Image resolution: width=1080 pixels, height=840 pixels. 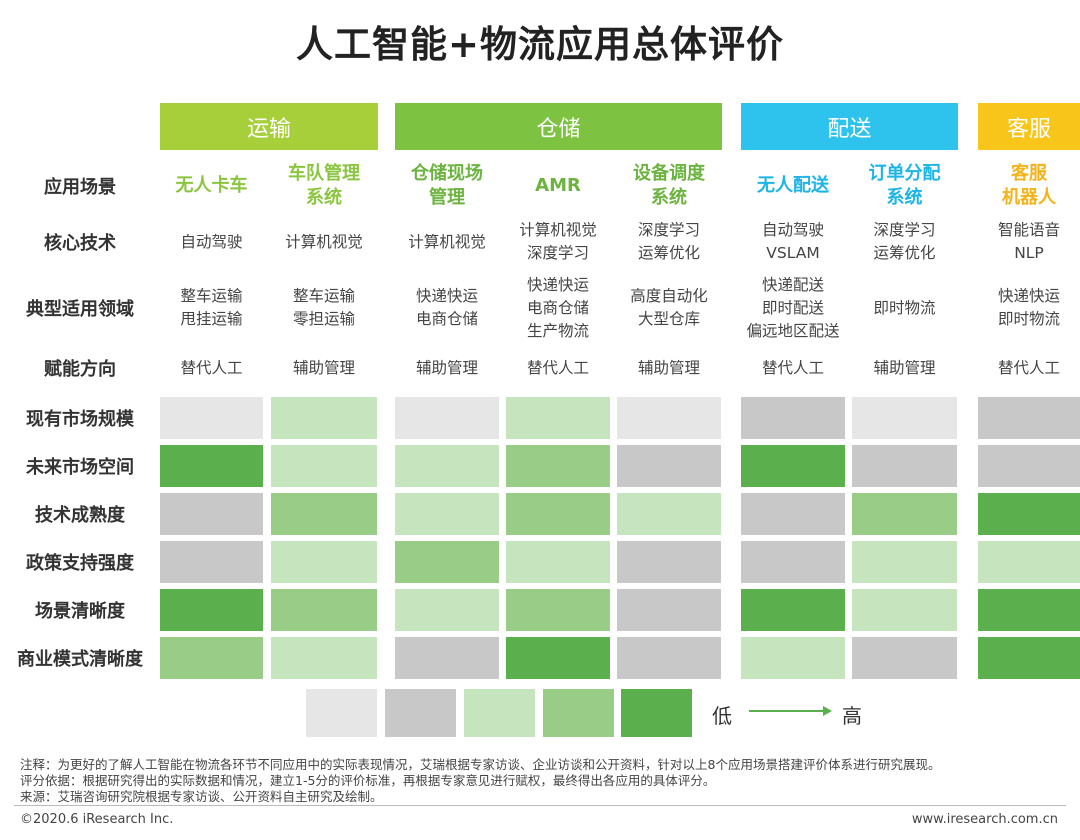 I want to click on text-line: 管理, so click(x=447, y=197).